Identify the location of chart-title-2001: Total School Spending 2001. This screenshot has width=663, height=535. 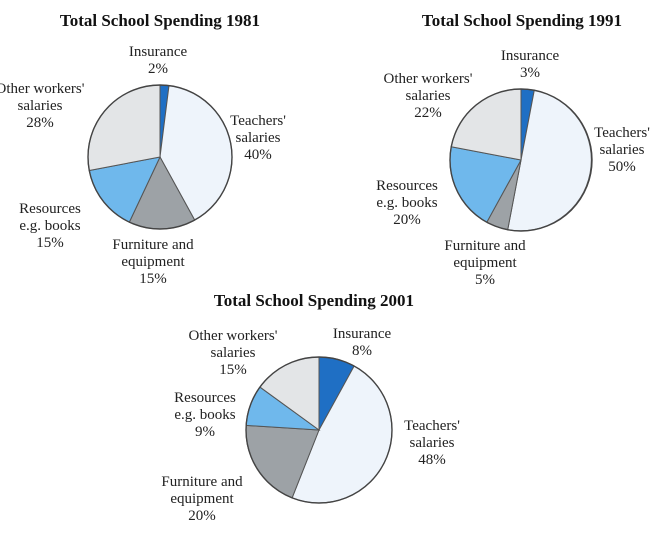
(314, 300).